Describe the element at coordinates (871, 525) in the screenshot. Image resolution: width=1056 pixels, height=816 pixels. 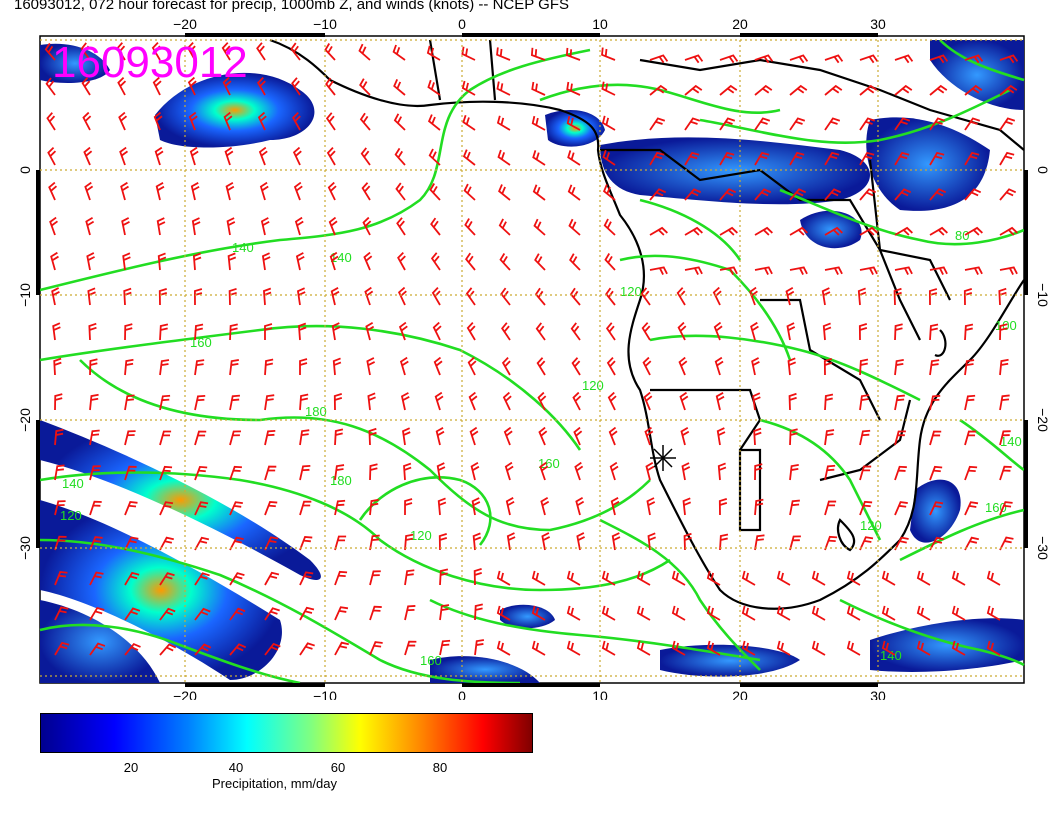
I see `contour-label: 120` at that location.